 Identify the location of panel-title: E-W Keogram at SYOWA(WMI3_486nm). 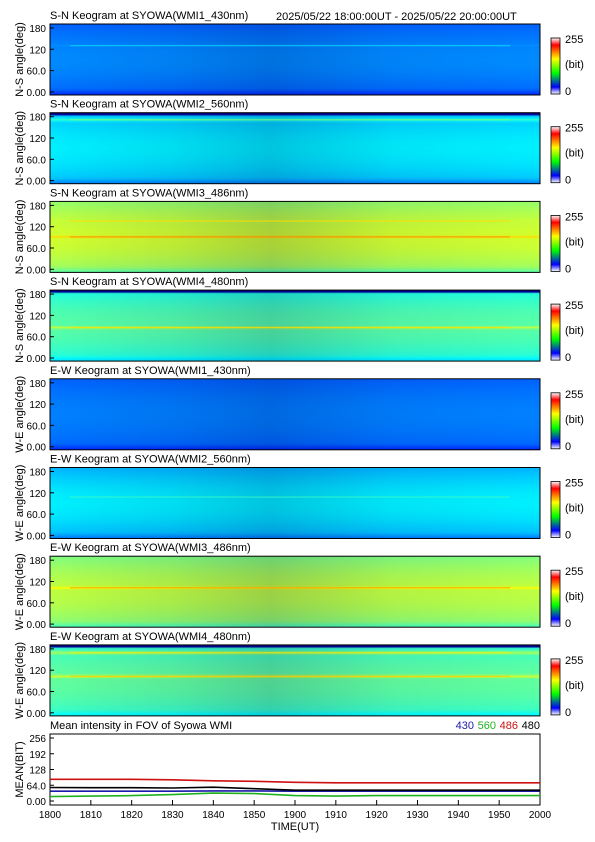
(150, 548).